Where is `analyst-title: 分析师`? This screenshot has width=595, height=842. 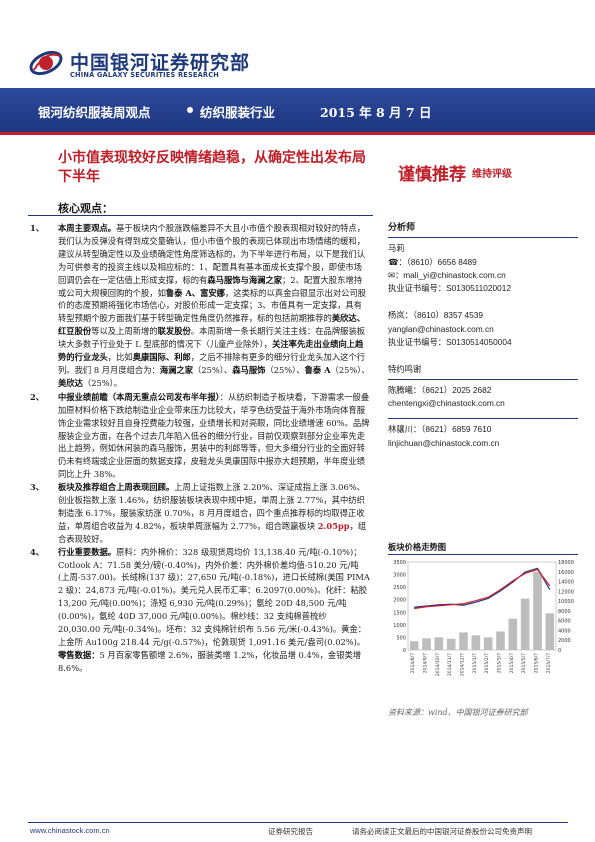 analyst-title: 分析师 is located at coordinates (402, 228).